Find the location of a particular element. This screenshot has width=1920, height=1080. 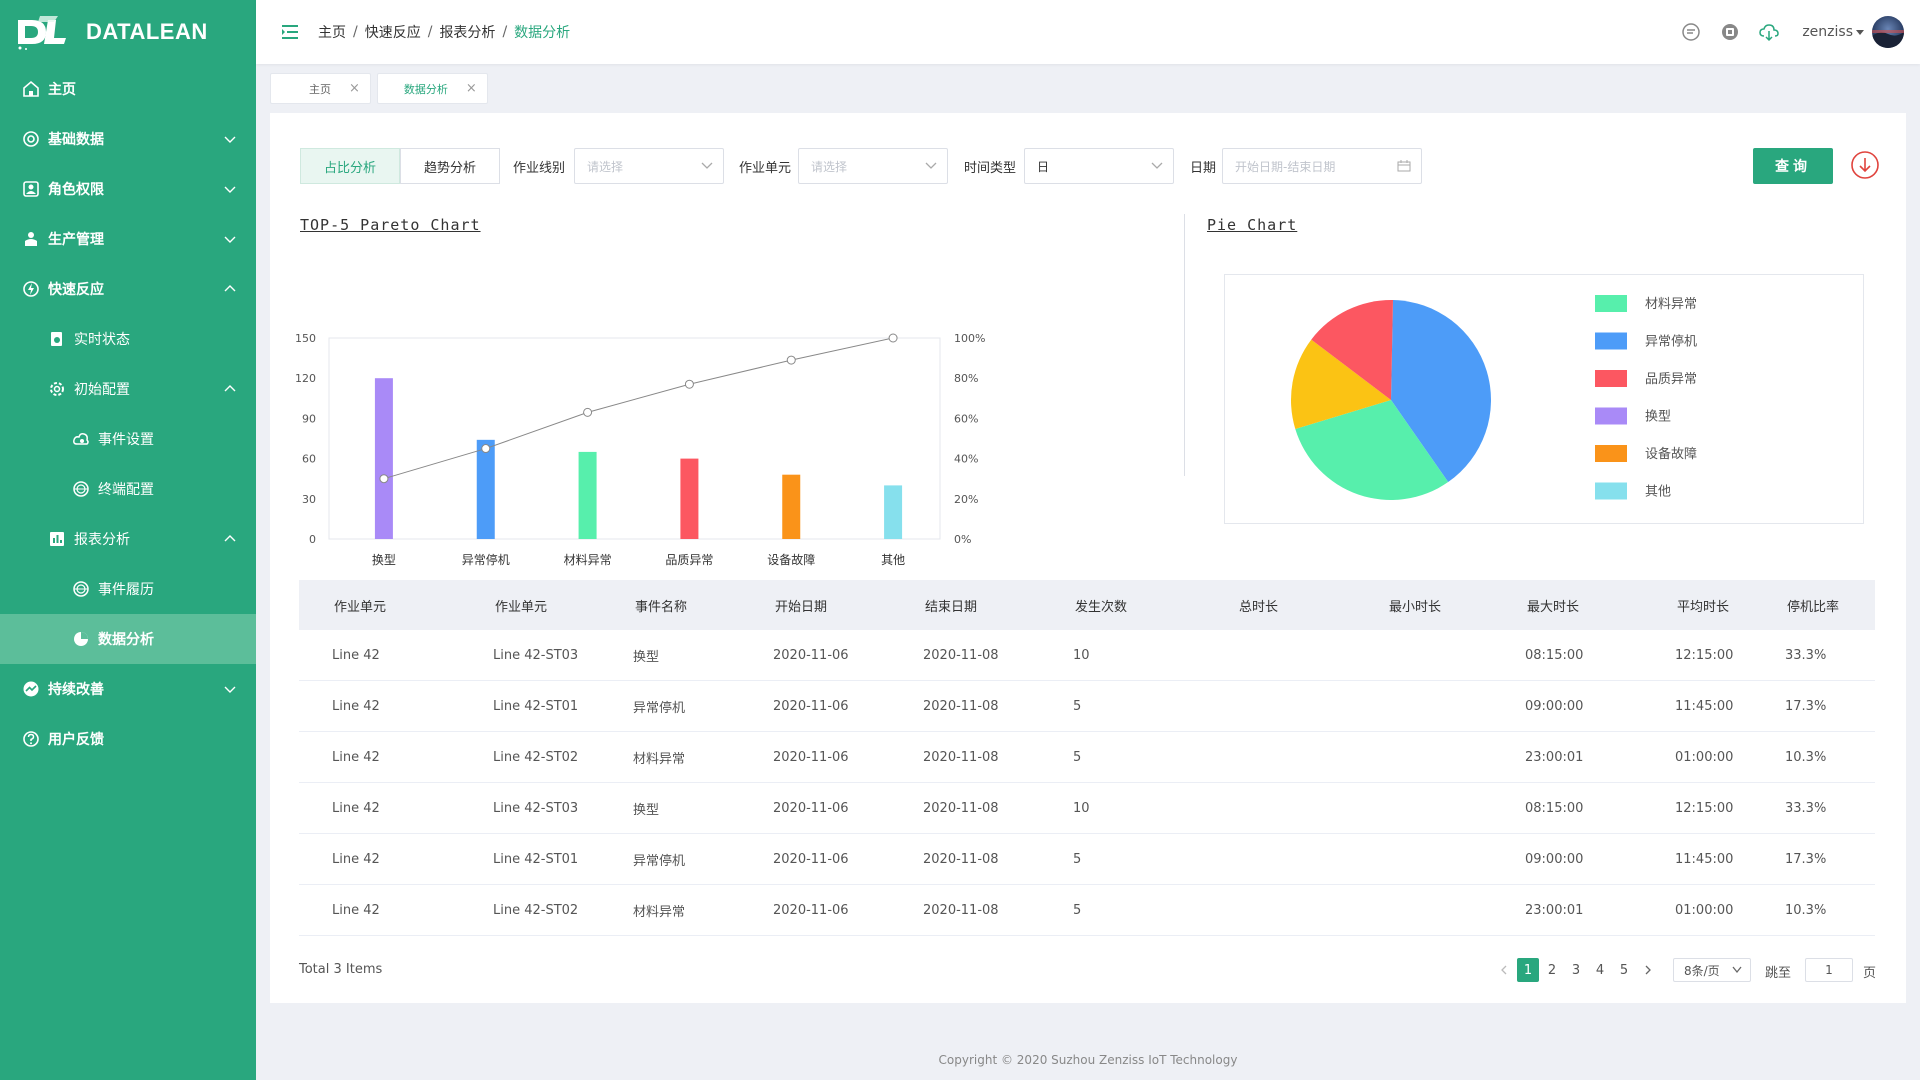

y2-tick-label: 80% is located at coordinates (966, 378).